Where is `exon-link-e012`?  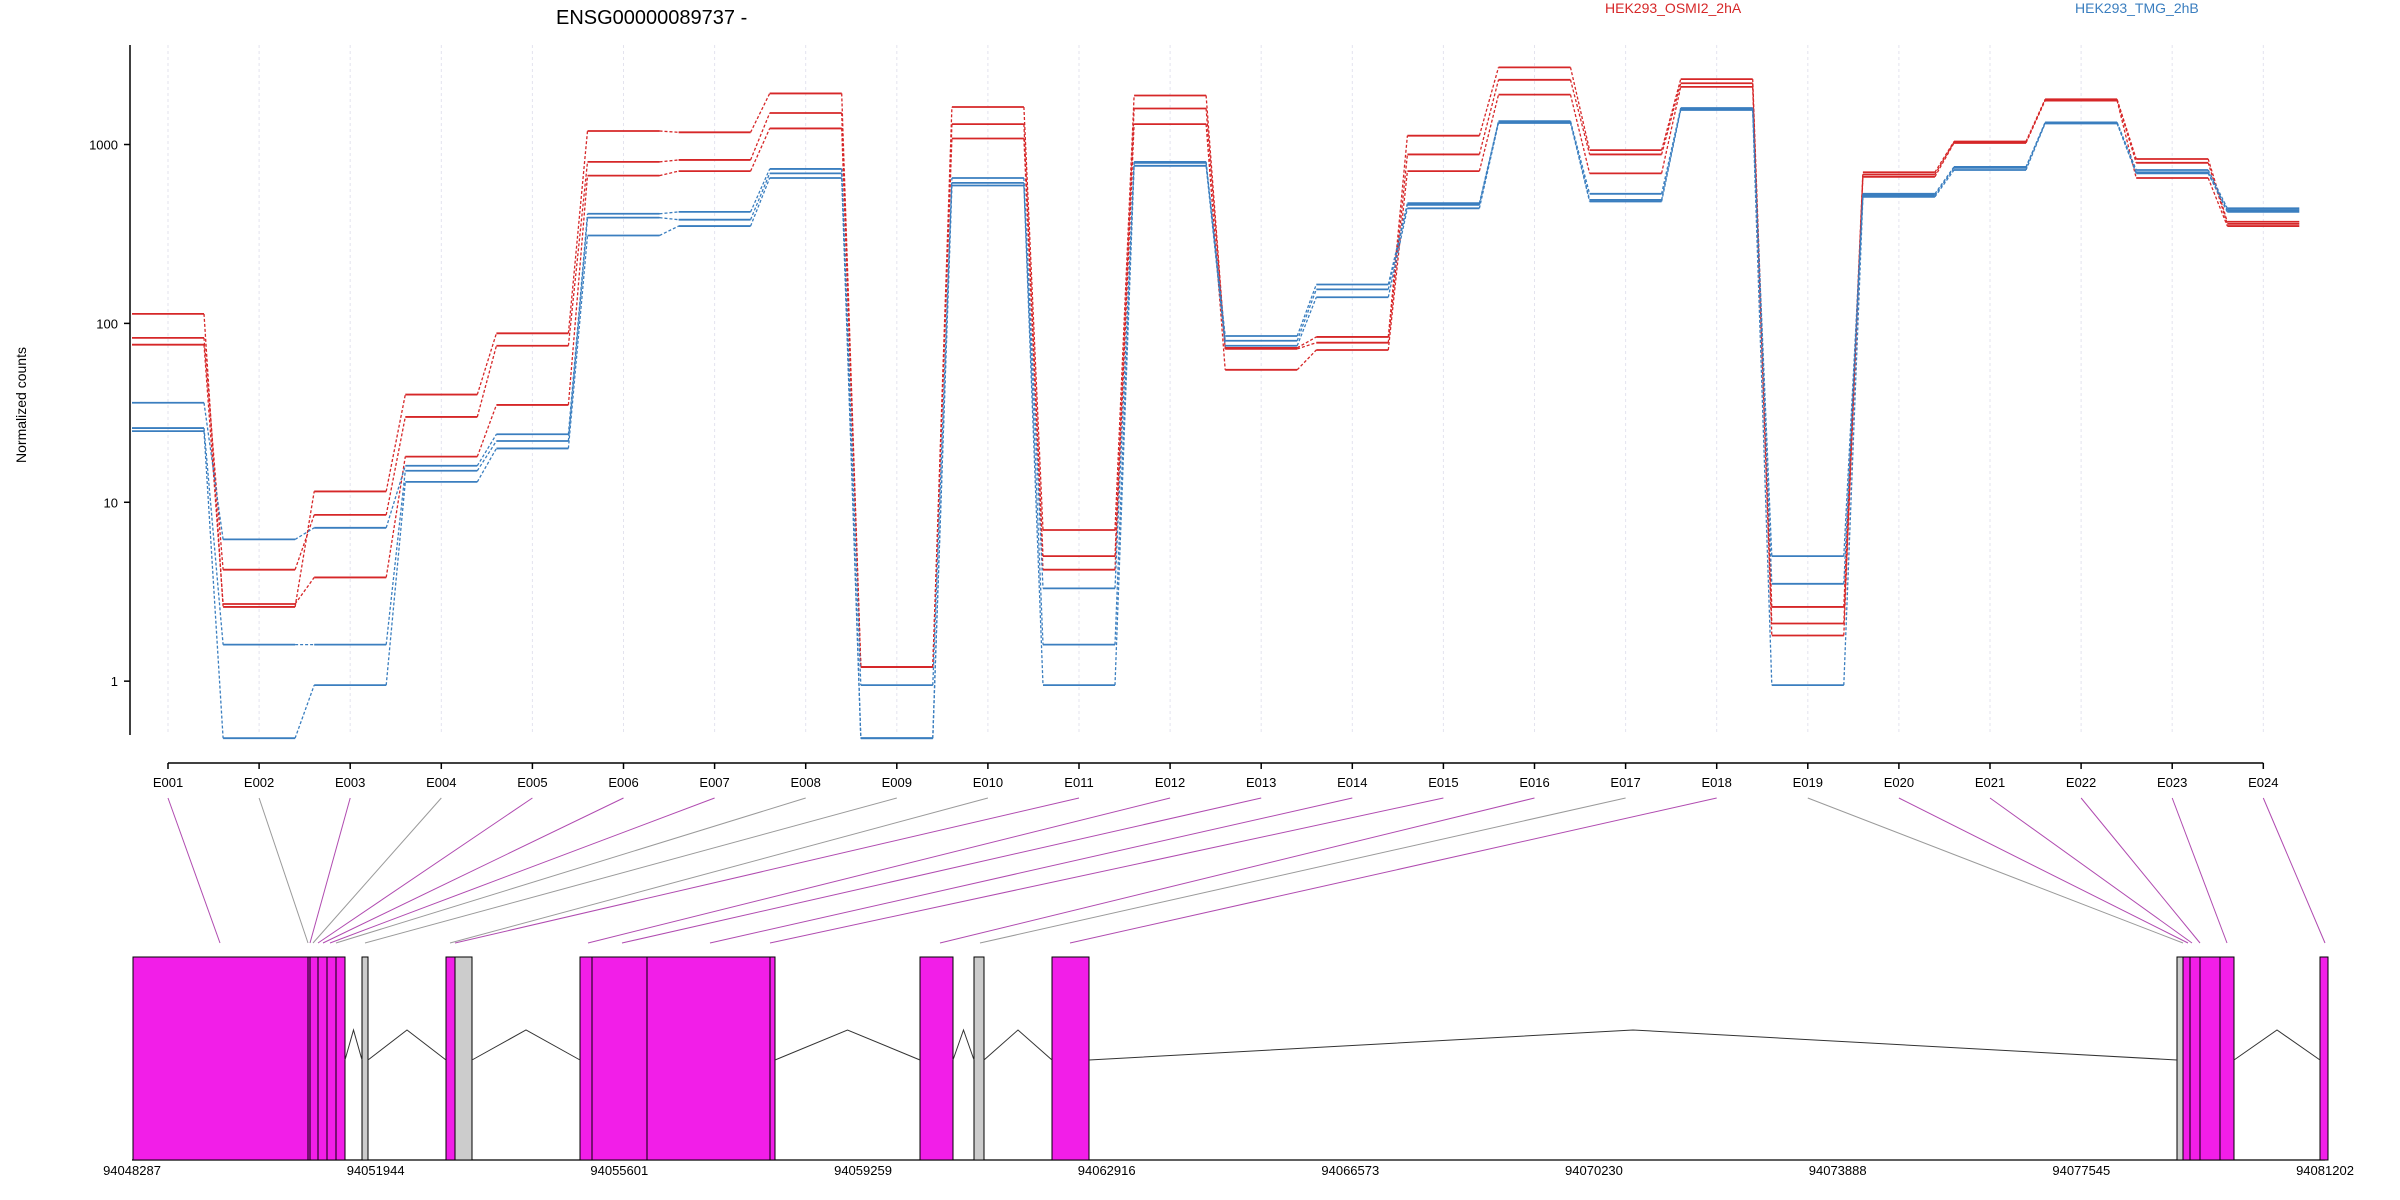 exon-link-e012 is located at coordinates (879, 870).